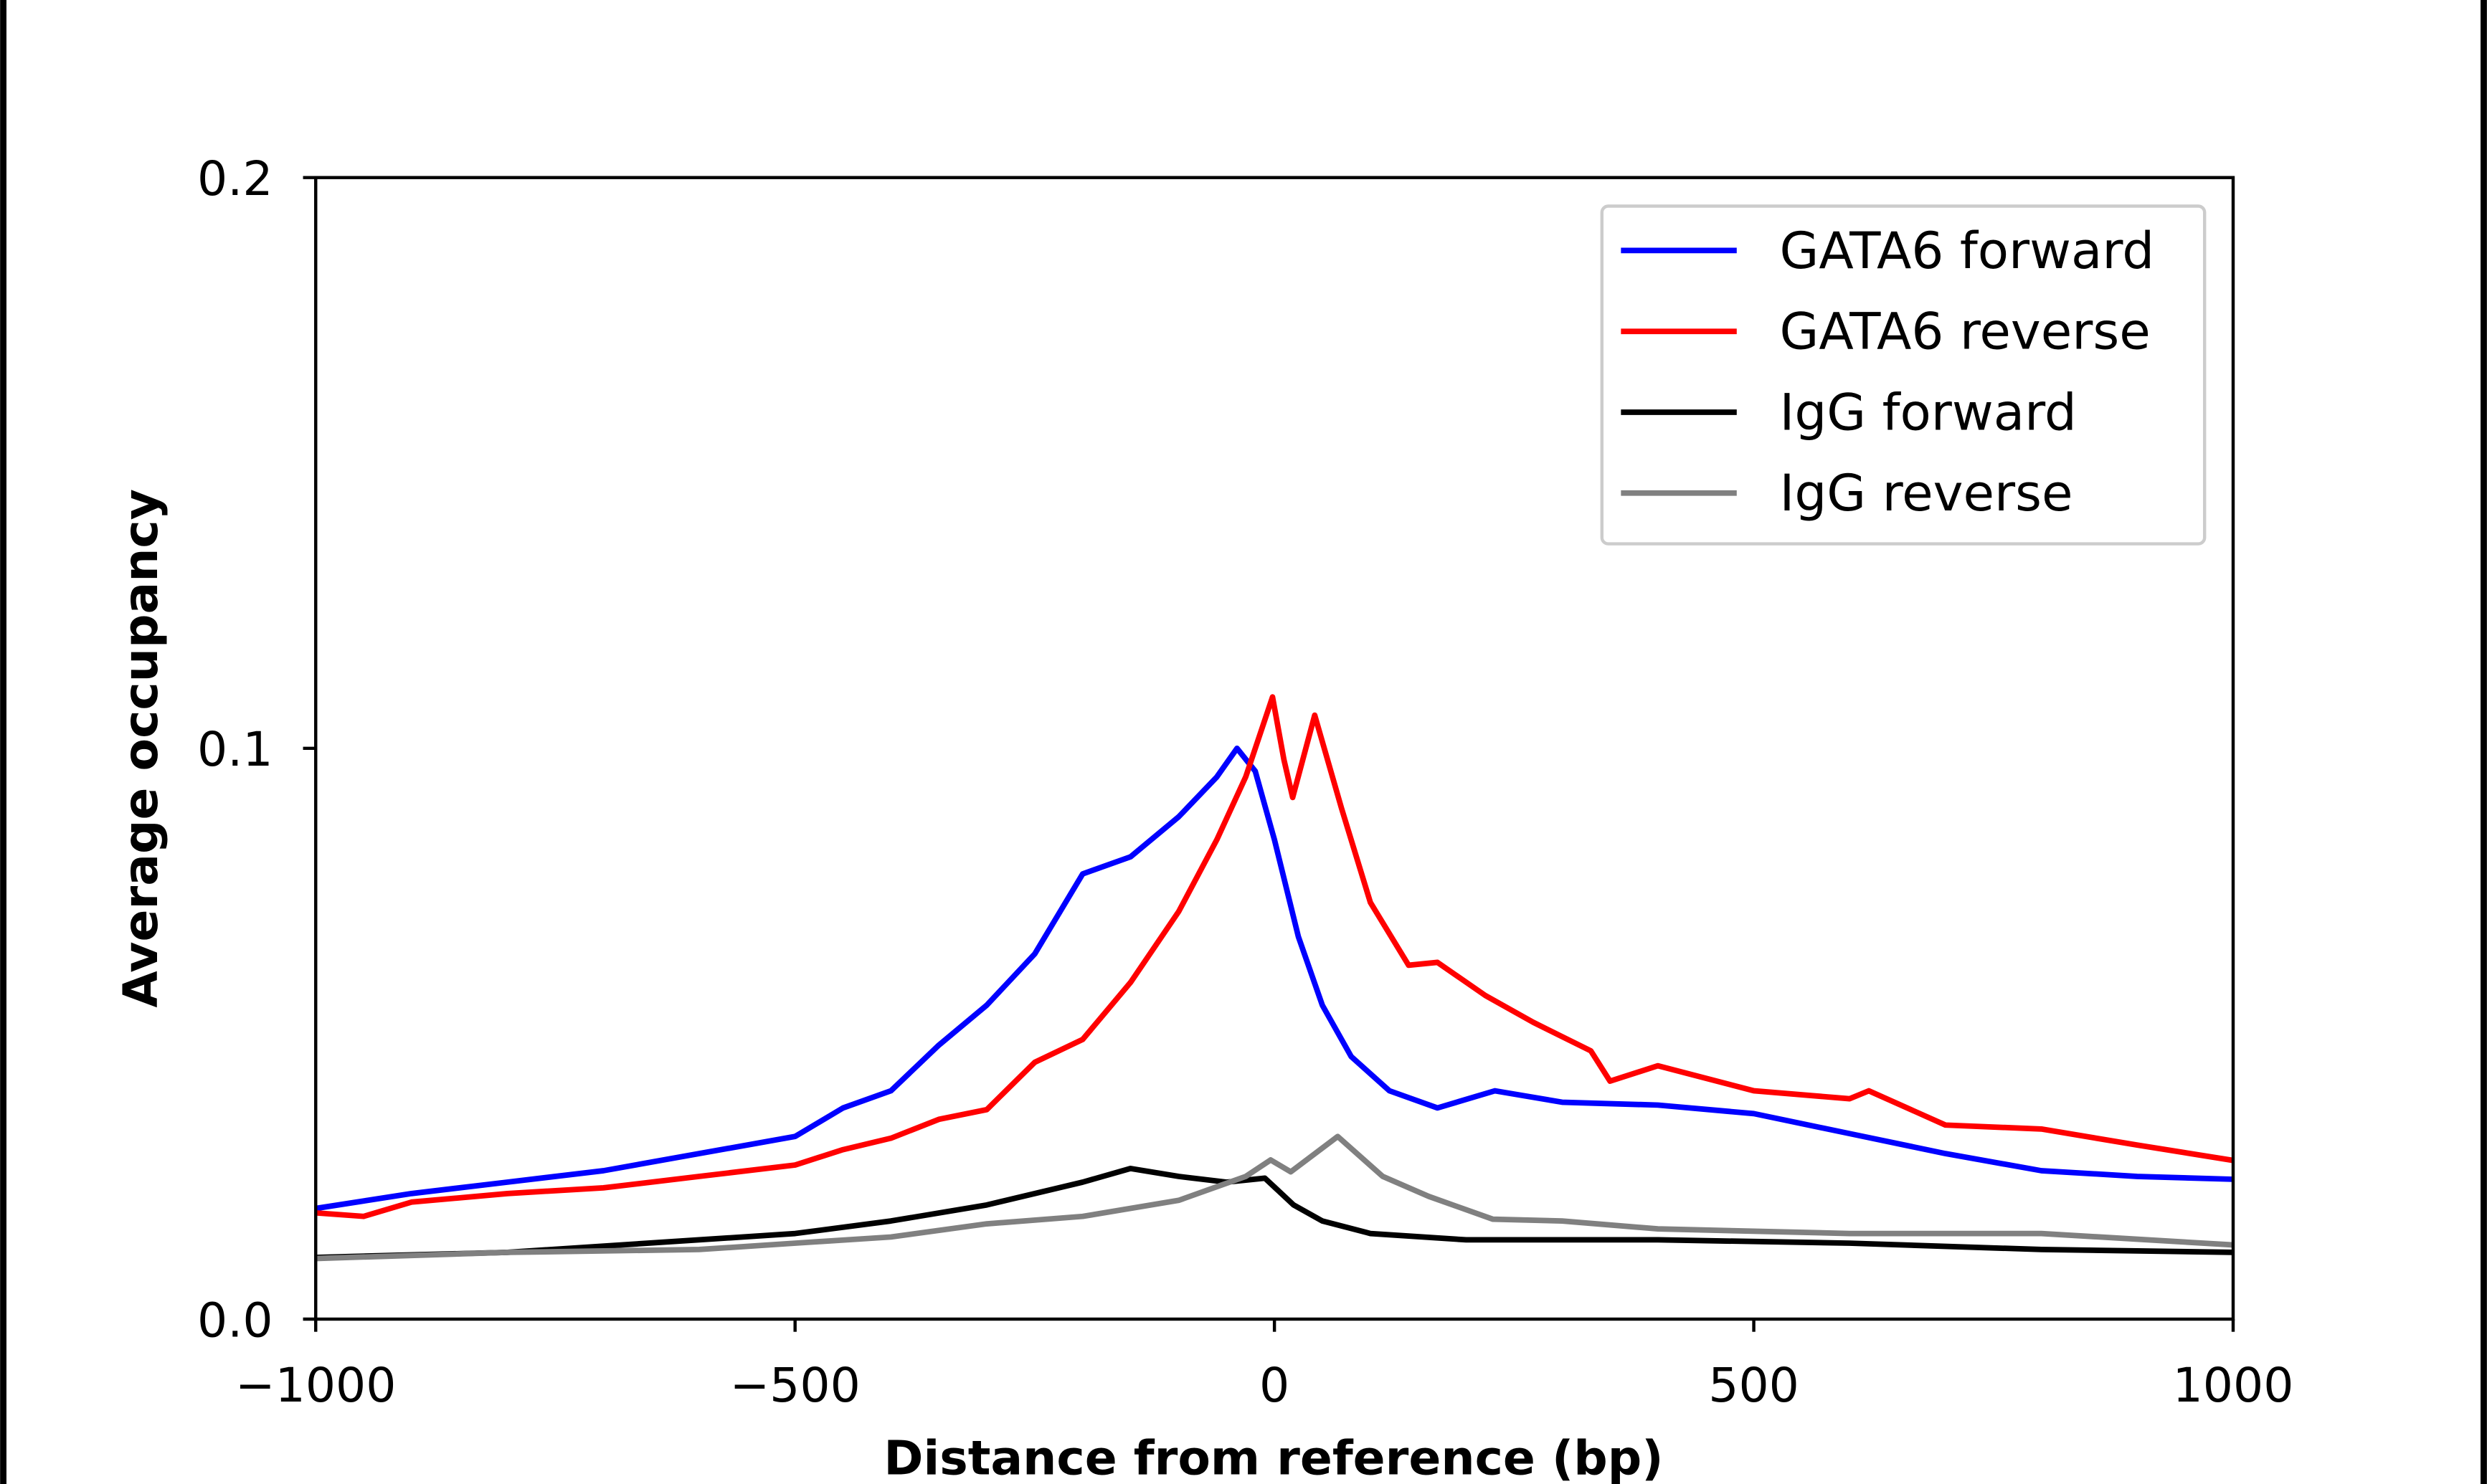 The height and width of the screenshot is (1484, 2487). I want to click on y-tick-label: 0.1, so click(235, 749).